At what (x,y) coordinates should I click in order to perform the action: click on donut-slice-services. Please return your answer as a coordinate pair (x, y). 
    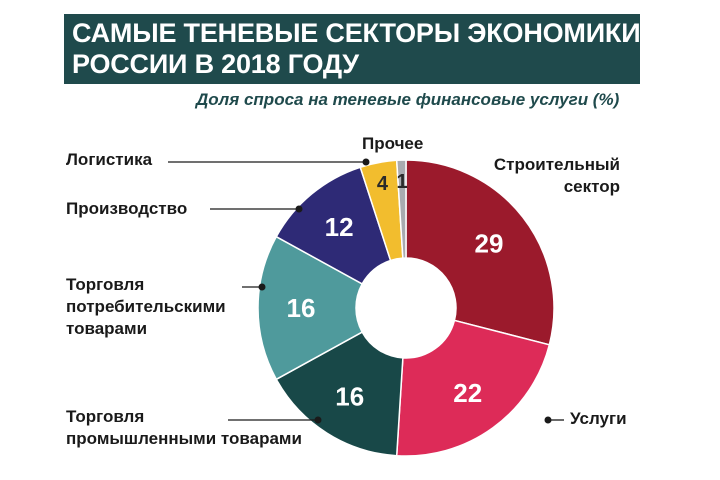
    Looking at the image, I should click on (473, 388).